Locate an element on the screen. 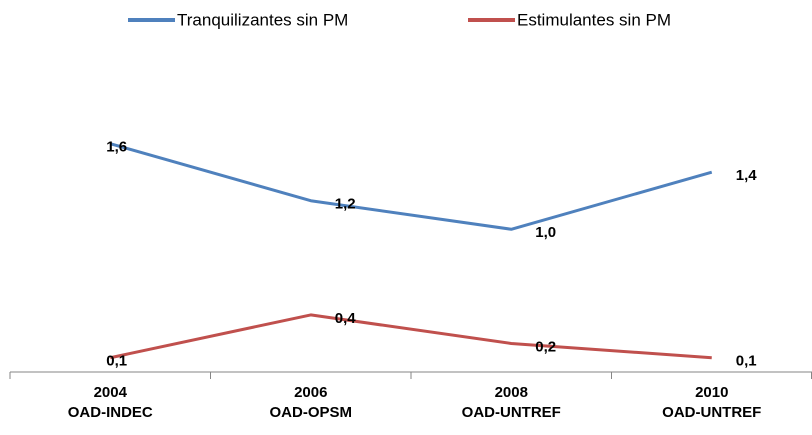 This screenshot has height=435, width=812. data-label: 1,2 is located at coordinates (345, 204).